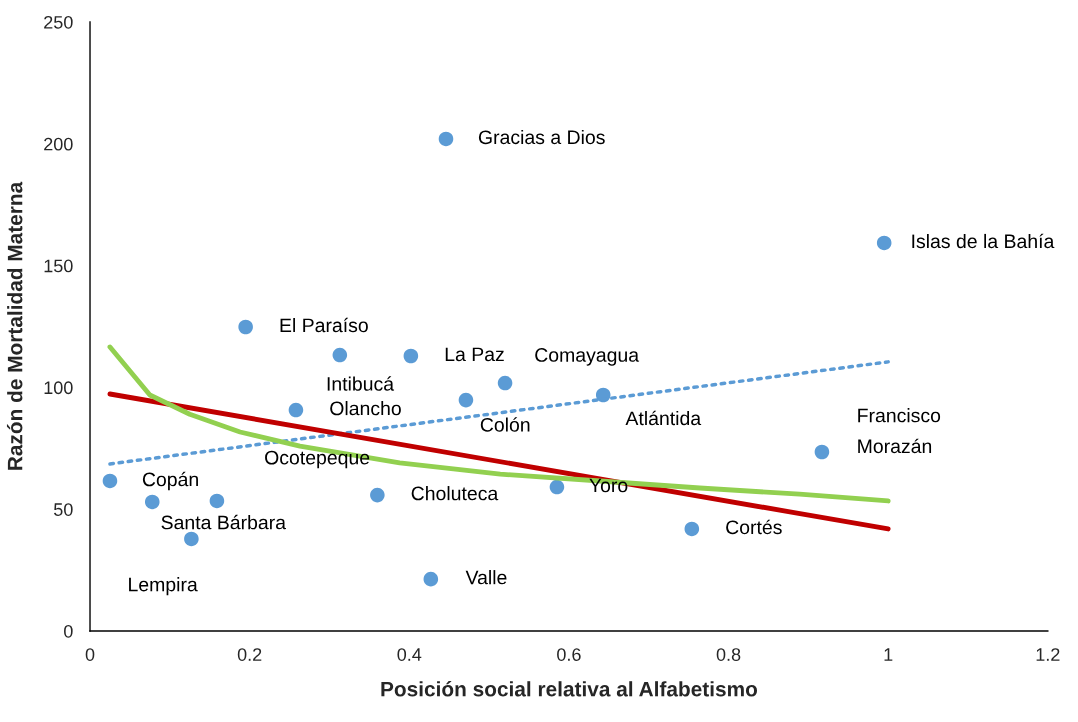 The image size is (1078, 722). I want to click on annotation: Copán, so click(170, 481).